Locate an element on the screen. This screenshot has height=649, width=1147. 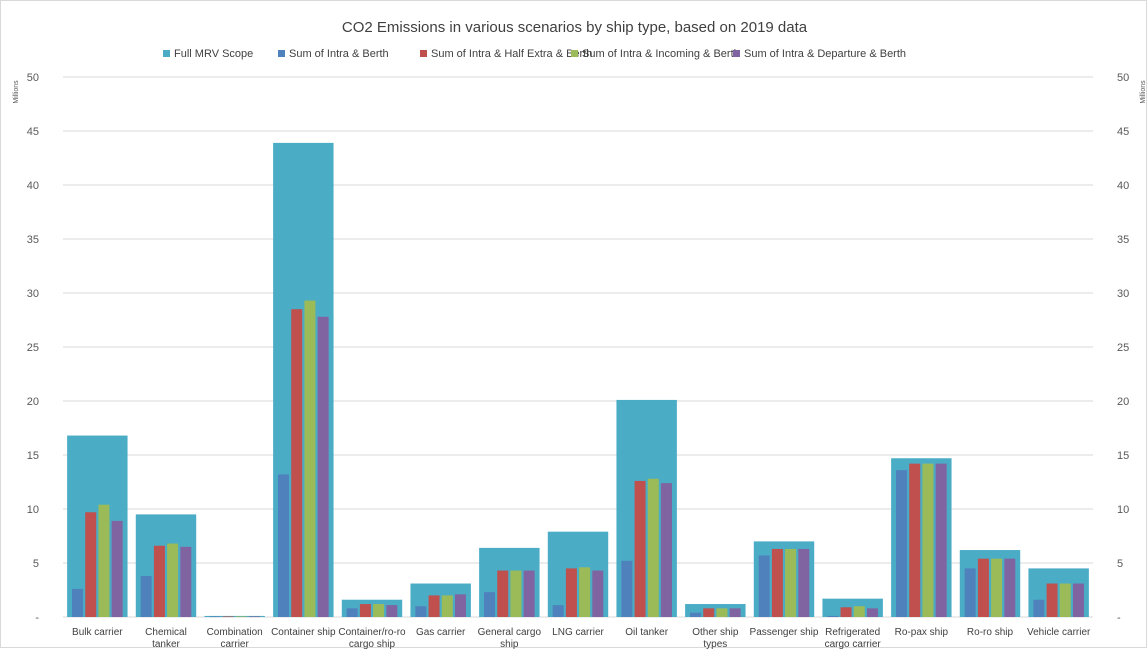
category-label: Ro-pax ship is located at coordinates (922, 632).